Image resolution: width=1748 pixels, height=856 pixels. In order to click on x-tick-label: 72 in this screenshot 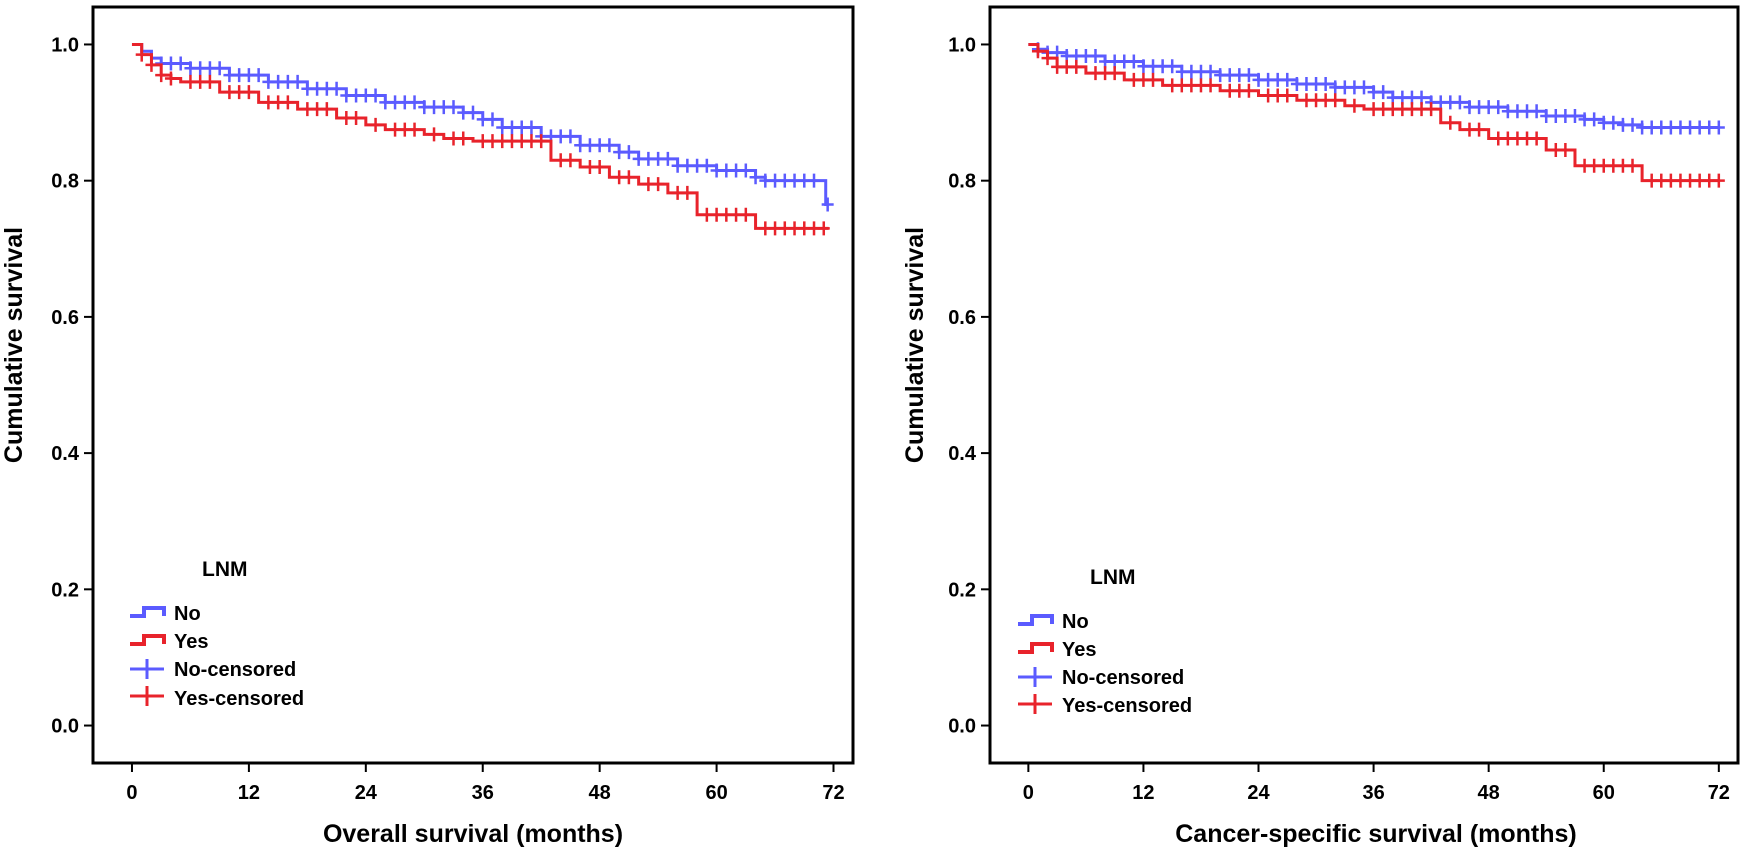, I will do `click(1719, 793)`.